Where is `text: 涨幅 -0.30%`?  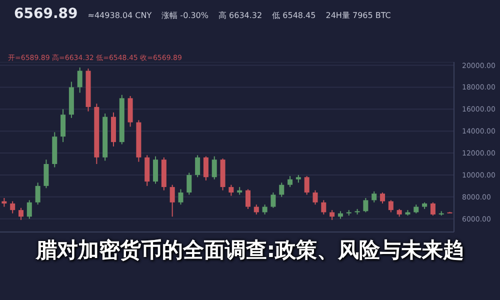 text: 涨幅 -0.30% is located at coordinates (185, 15).